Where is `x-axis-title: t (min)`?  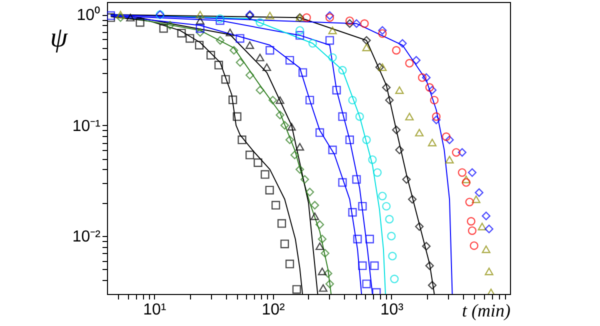 x-axis-title: t (min) is located at coordinates (486, 310).